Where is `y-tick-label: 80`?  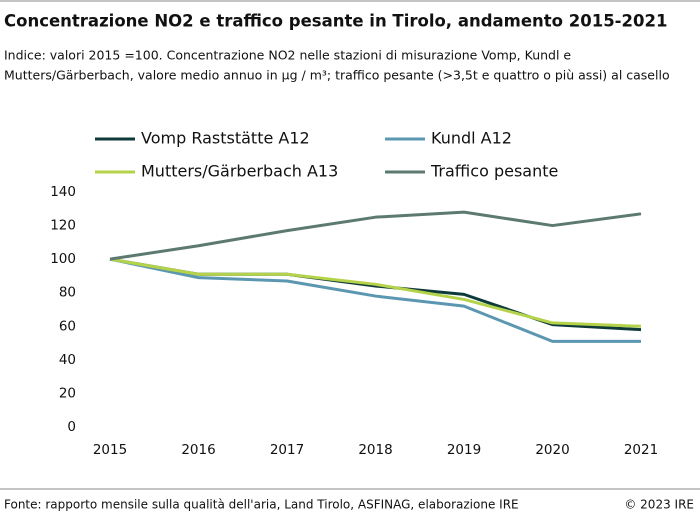
y-tick-label: 80 is located at coordinates (67, 293).